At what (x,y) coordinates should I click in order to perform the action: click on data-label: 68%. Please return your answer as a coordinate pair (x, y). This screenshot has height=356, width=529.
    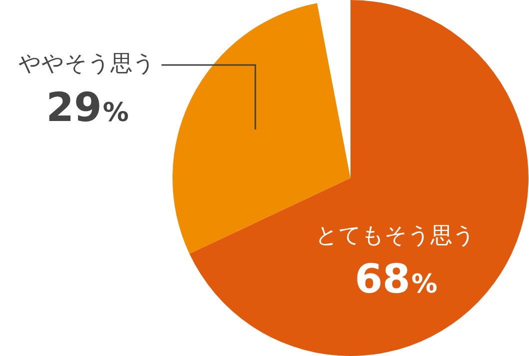
    Looking at the image, I should click on (396, 279).